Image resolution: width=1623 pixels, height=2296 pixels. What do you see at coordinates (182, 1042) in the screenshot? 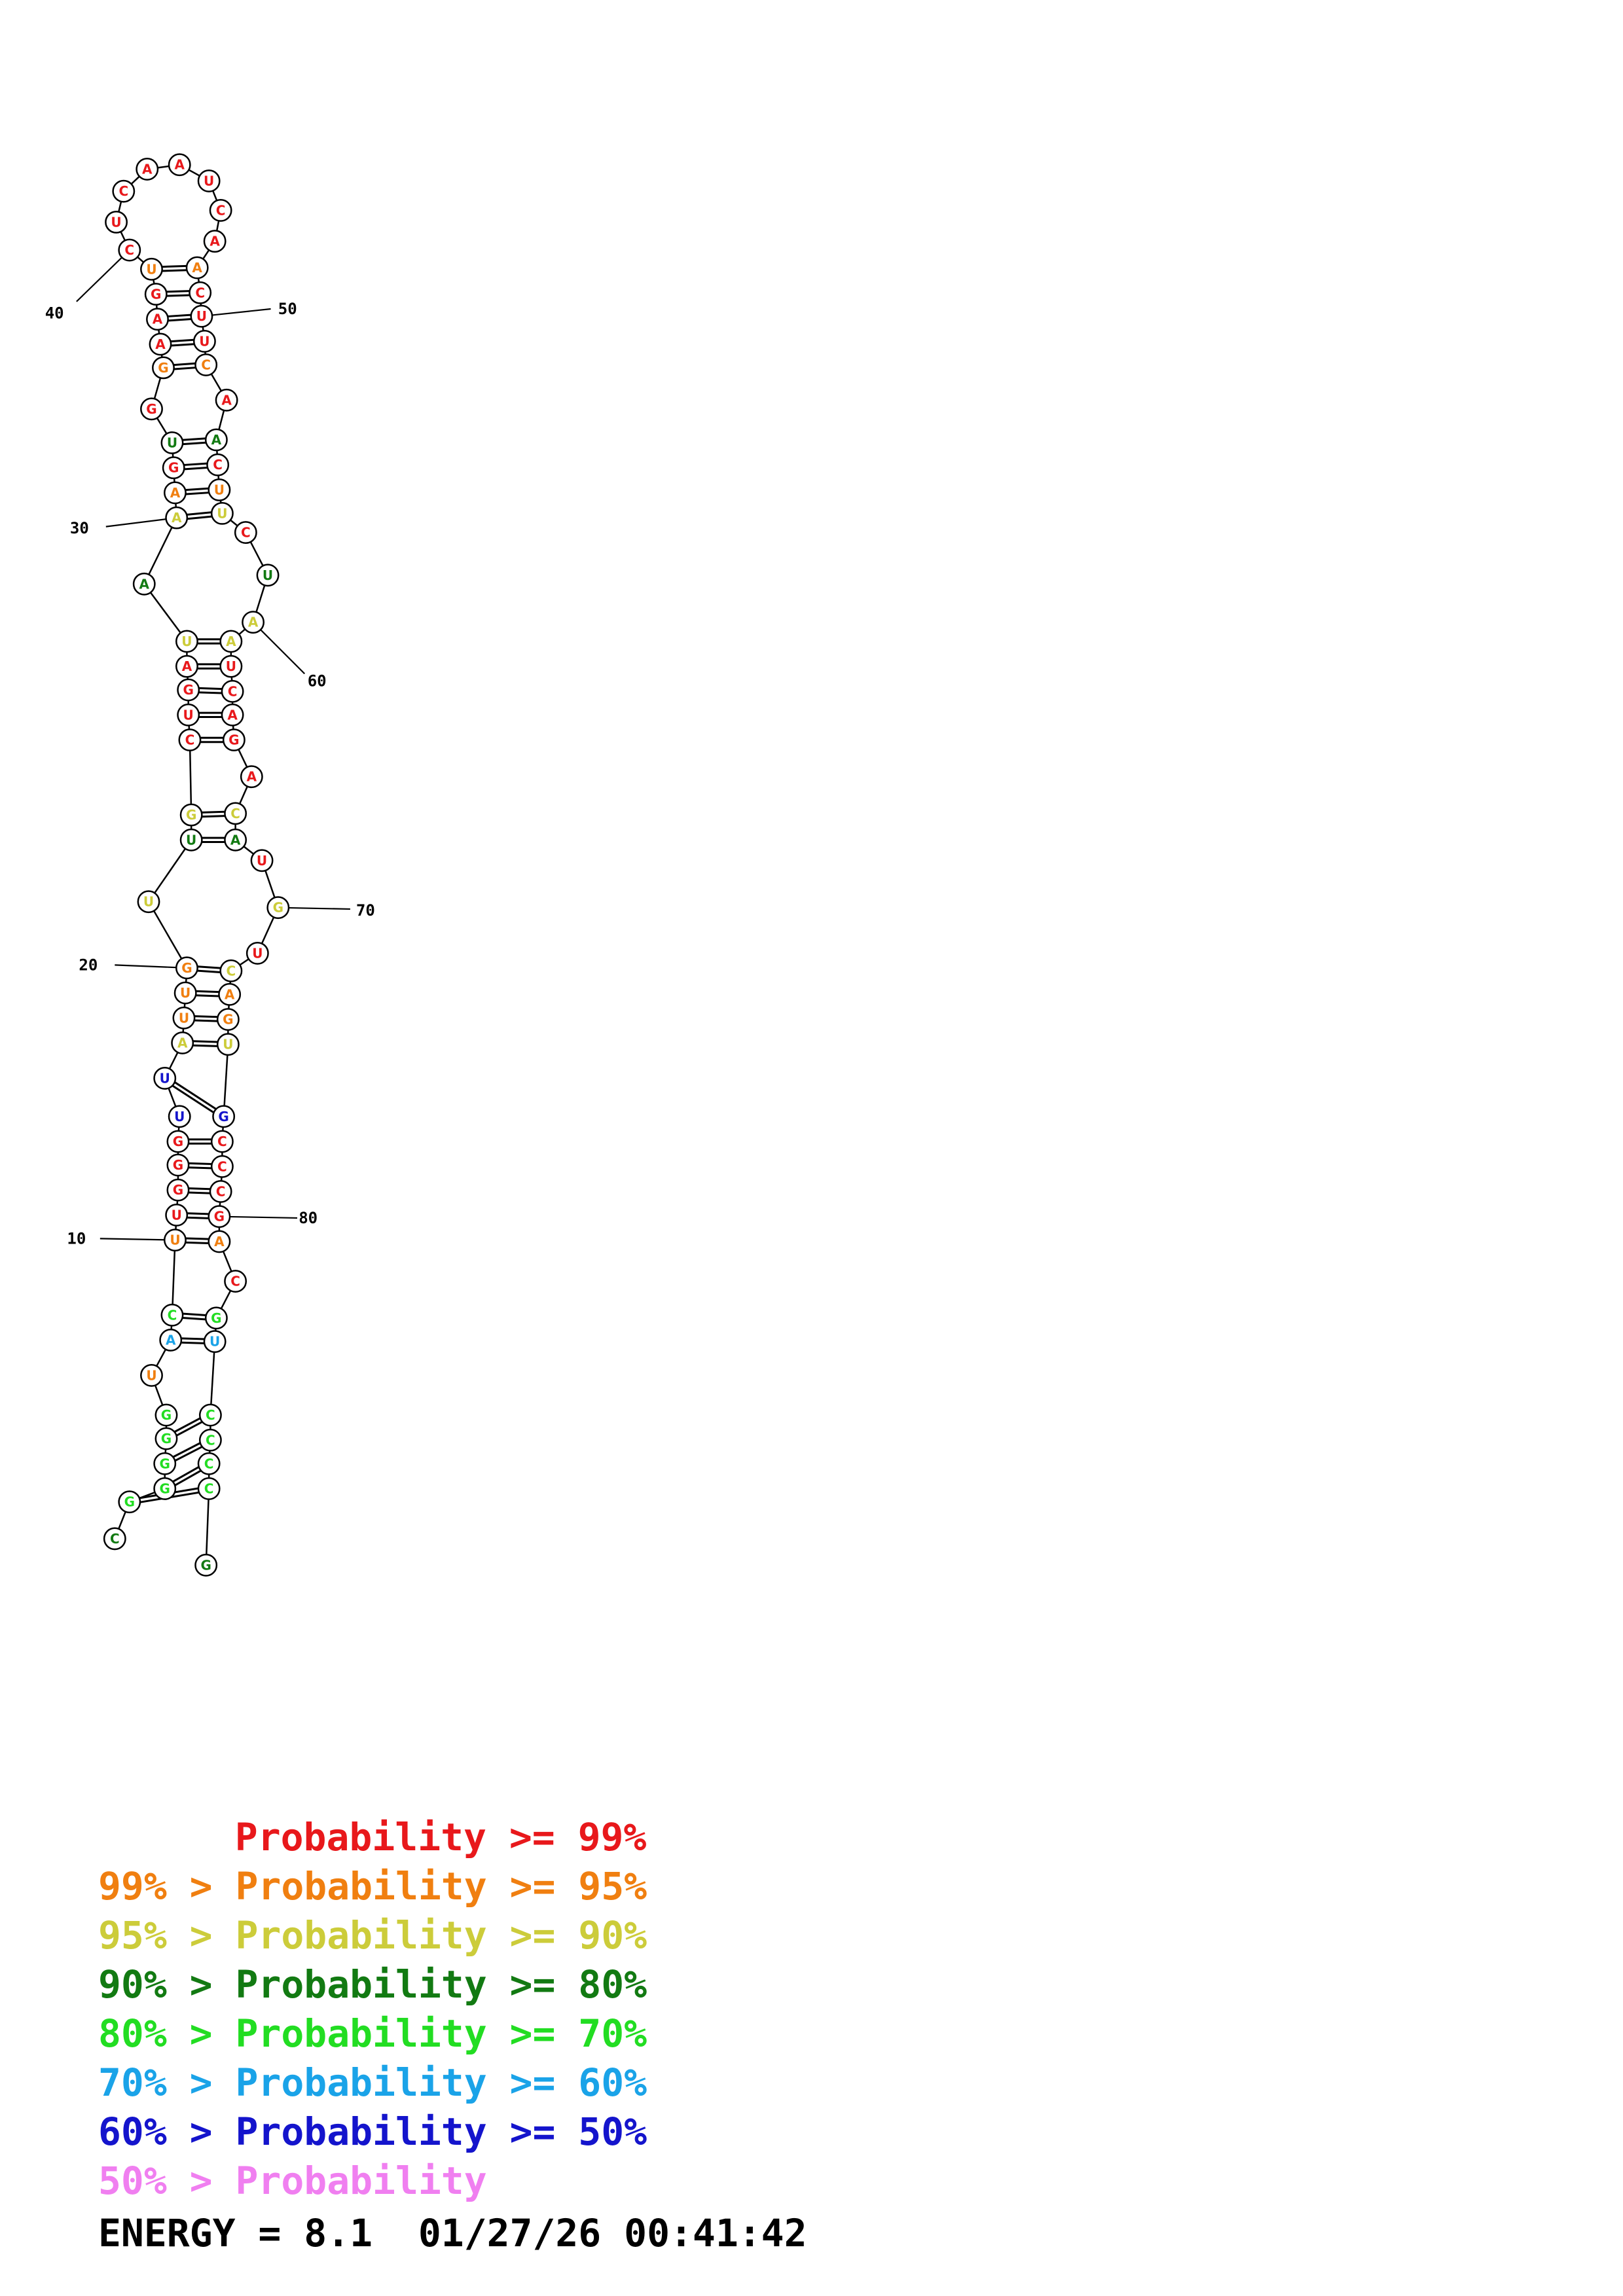
I see `nucleotide-17: A` at bounding box center [182, 1042].